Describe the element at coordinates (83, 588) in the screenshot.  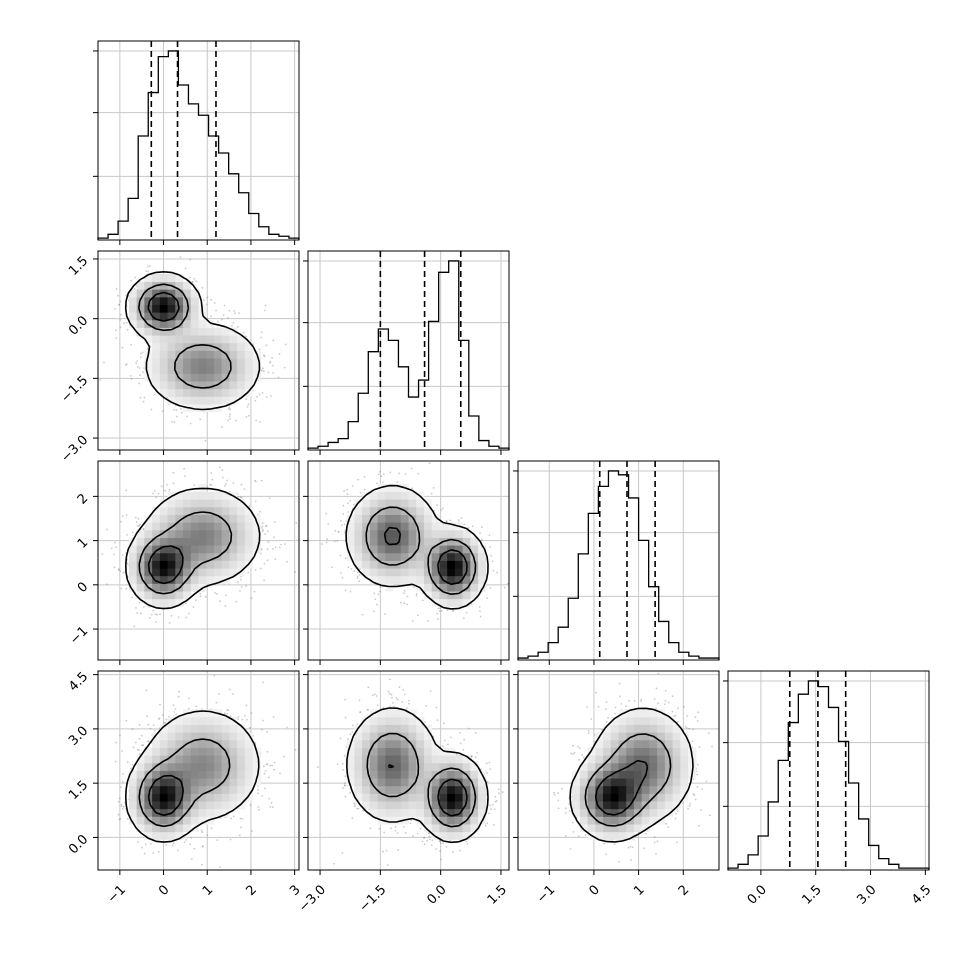
I see `y-tick-label: 0` at that location.